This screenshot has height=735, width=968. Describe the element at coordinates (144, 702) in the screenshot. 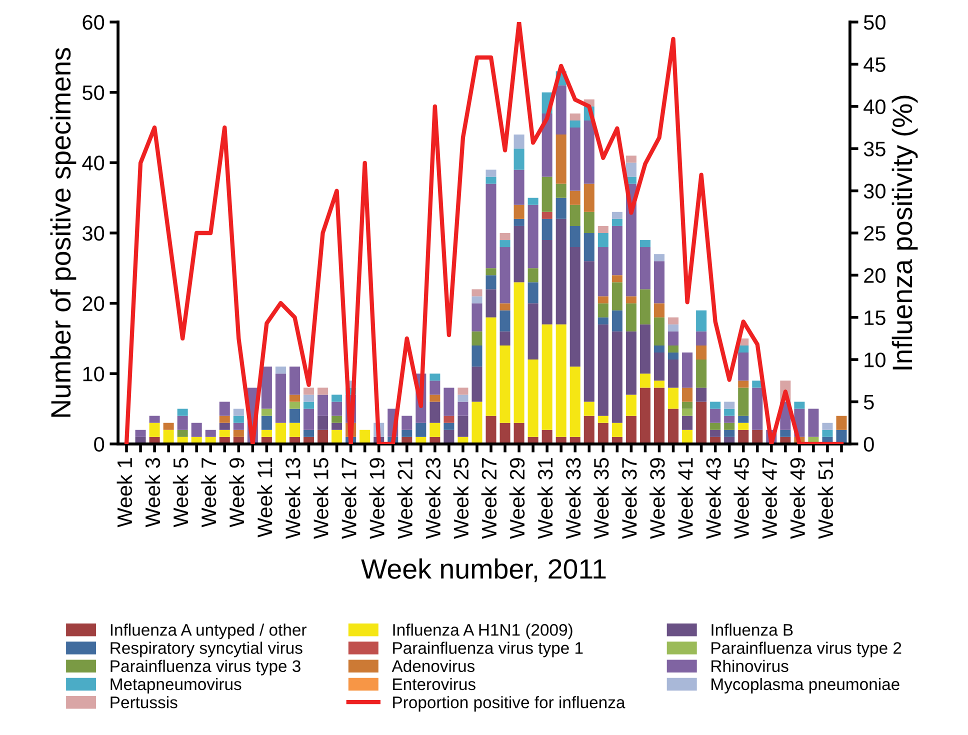

I see `legend-label: Pertussis` at that location.